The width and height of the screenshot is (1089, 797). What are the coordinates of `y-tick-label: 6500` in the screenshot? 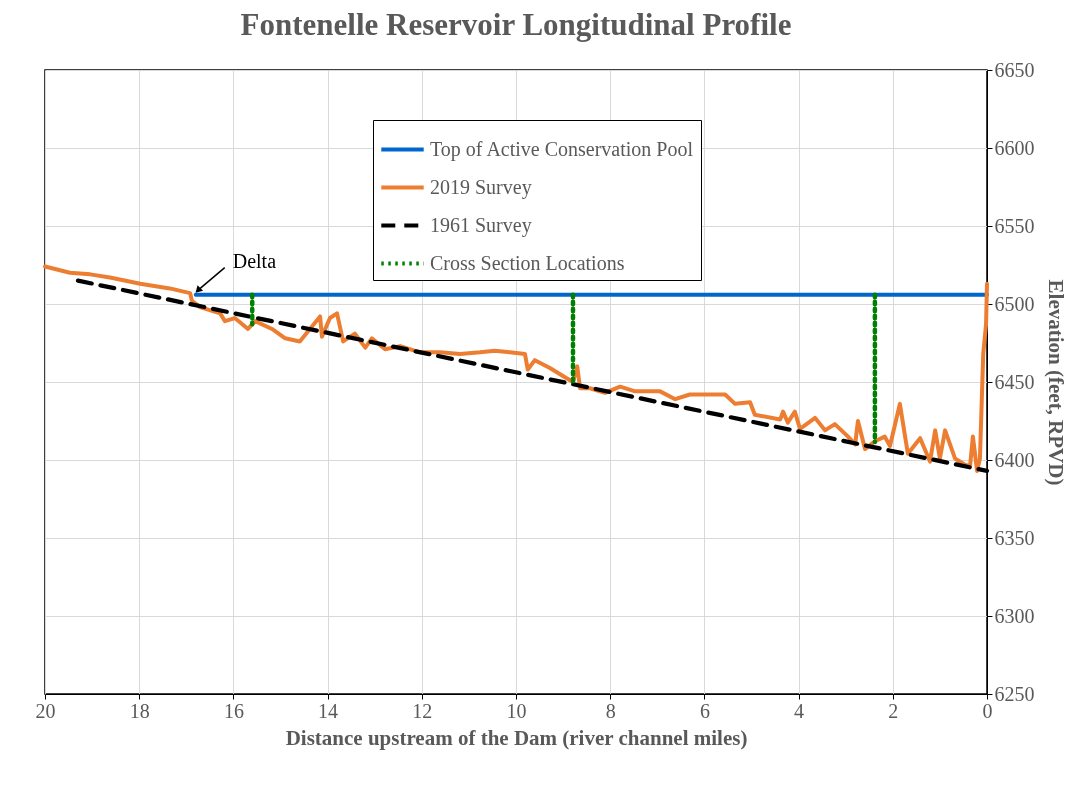 It's located at (1014, 303).